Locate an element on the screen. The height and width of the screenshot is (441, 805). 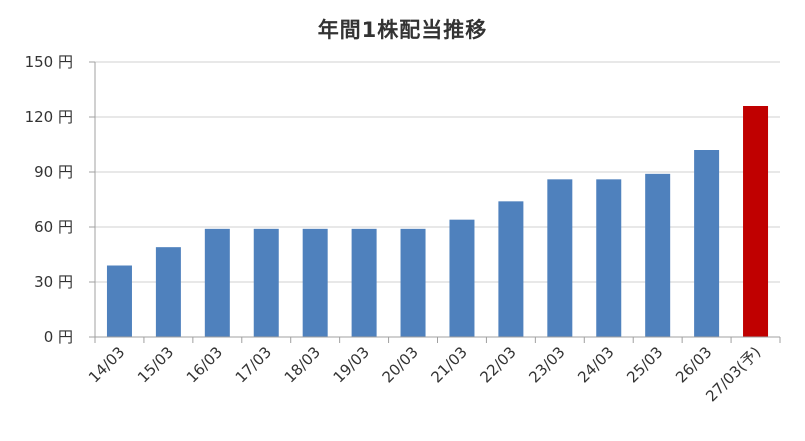
x-tick-label: 20/03 is located at coordinates (400, 364).